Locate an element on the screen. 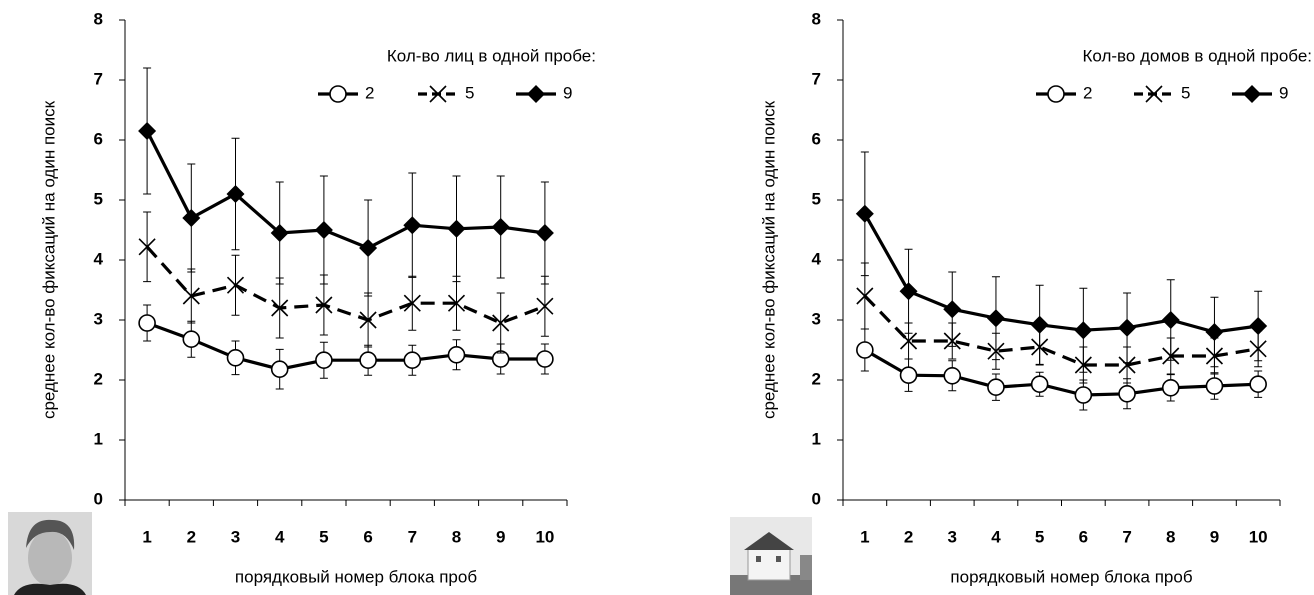 This screenshot has width=1314, height=595. x-tick-label: 8 is located at coordinates (1170, 536).